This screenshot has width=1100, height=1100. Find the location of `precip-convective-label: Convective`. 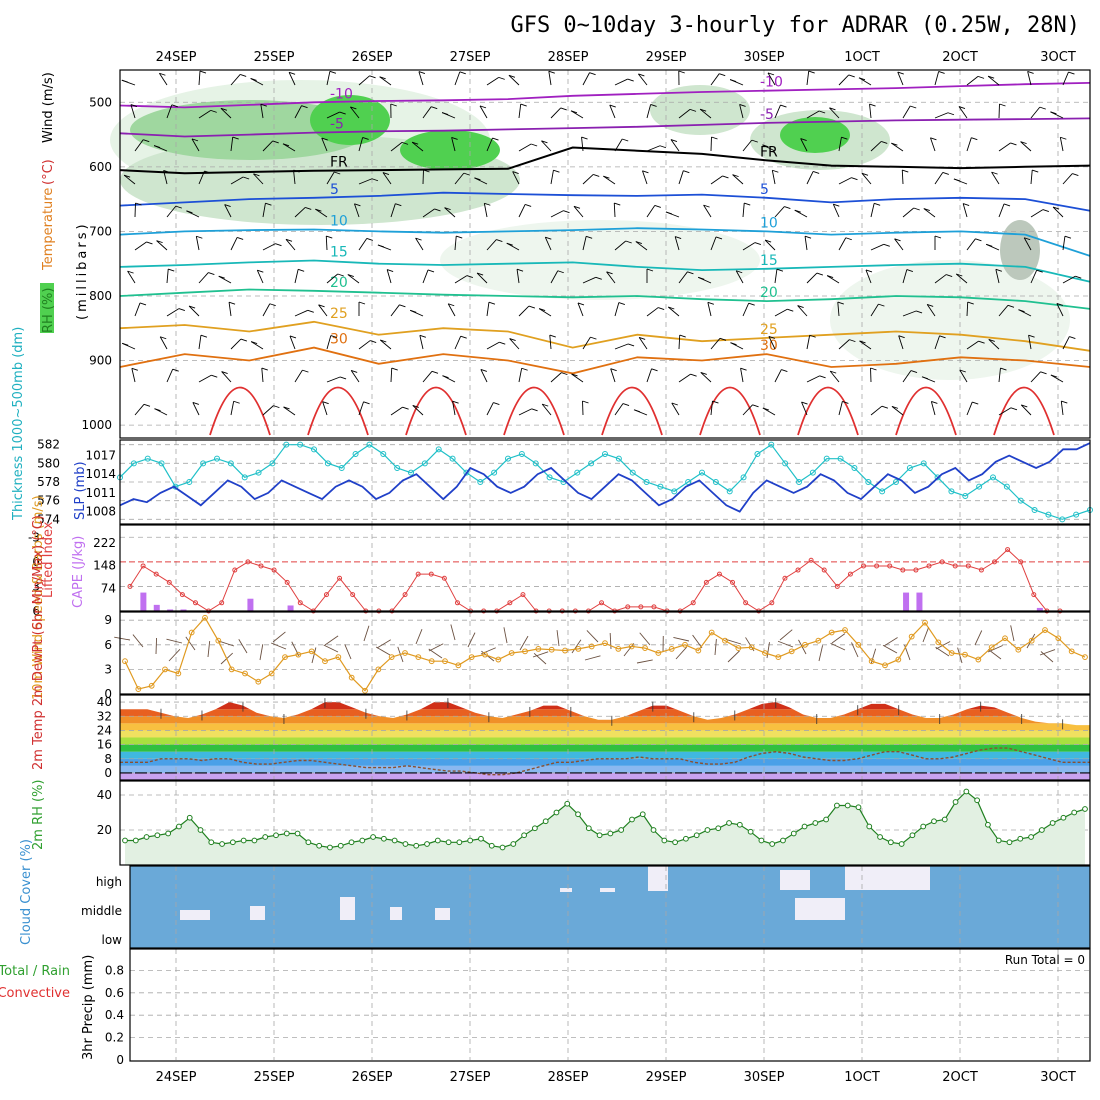

precip-convective-label: Convective is located at coordinates (35, 993).